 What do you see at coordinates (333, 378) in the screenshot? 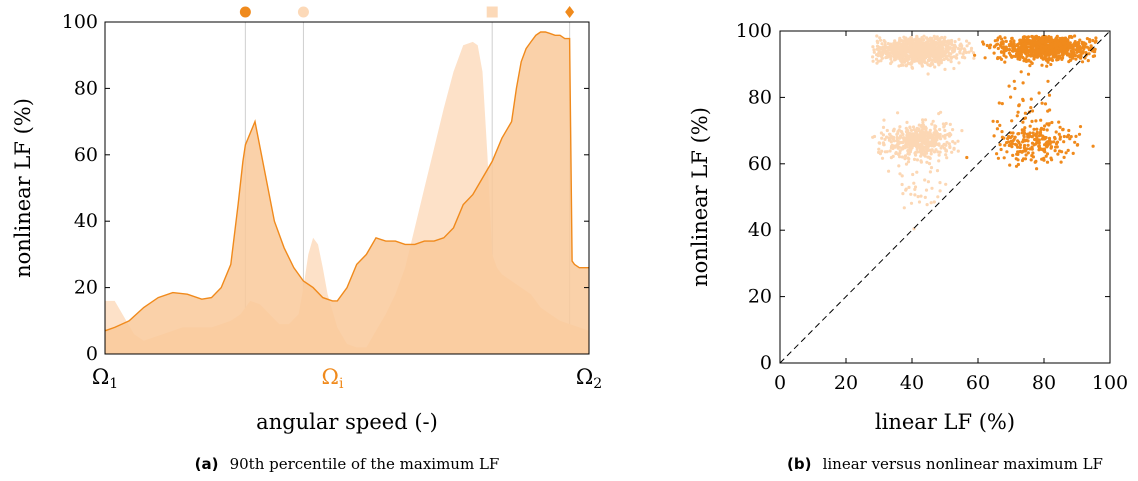
I see `x-tick-label: Ωi` at bounding box center [333, 378].